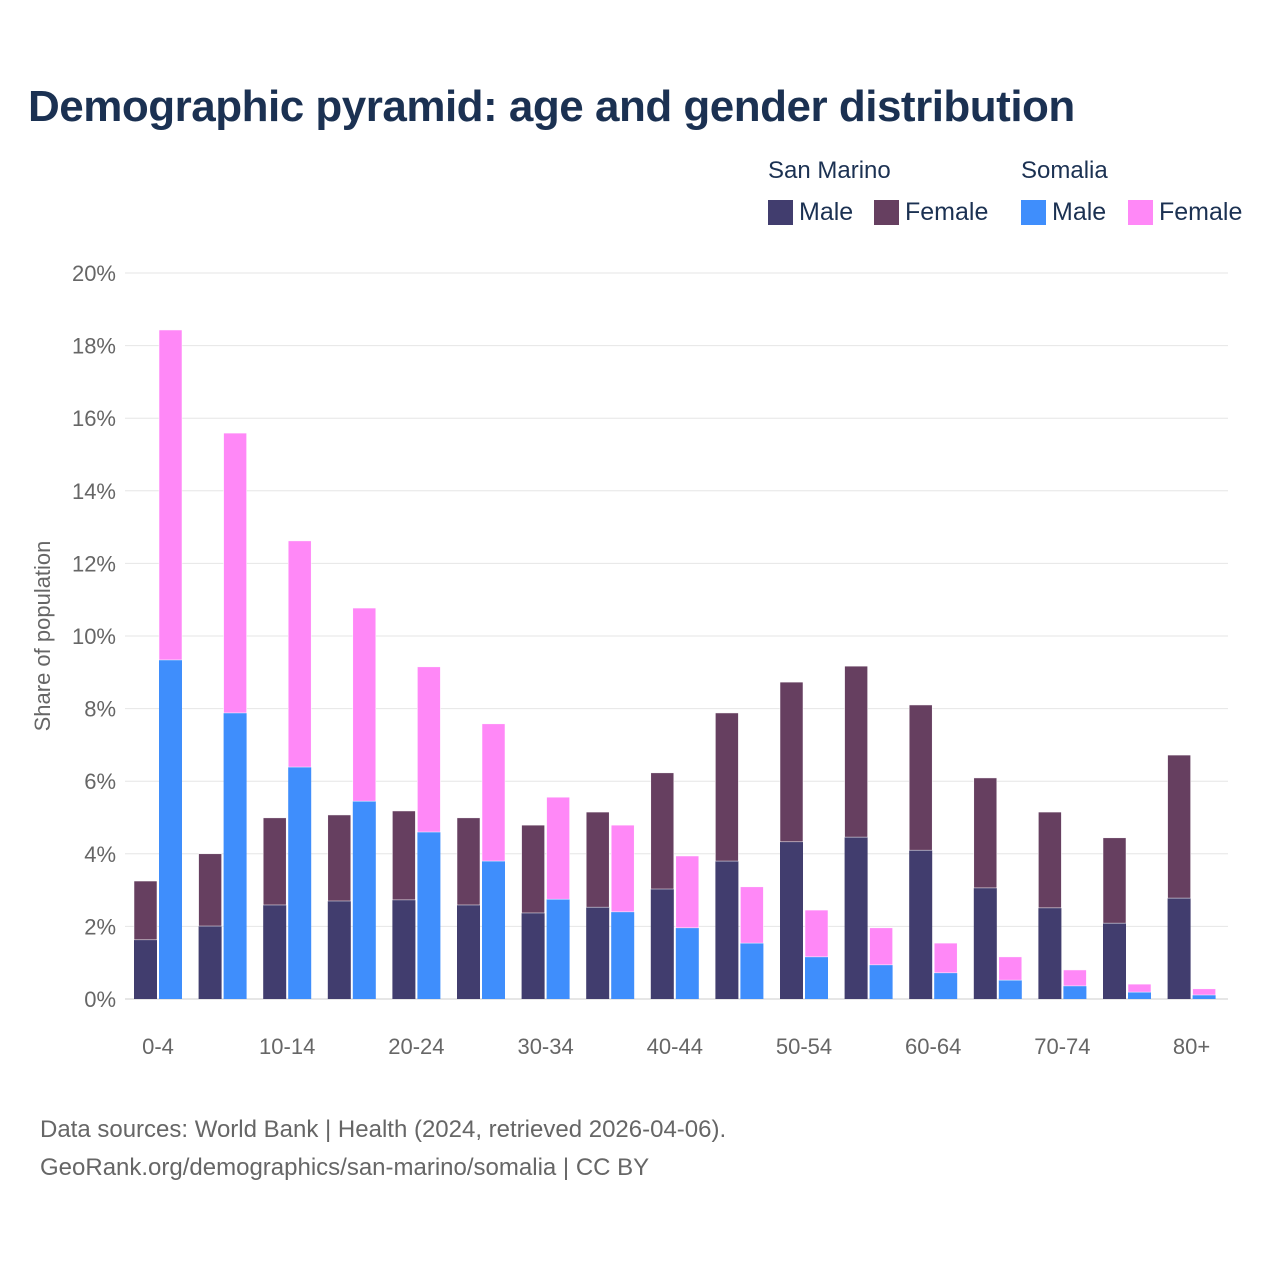  I want to click on x-tick-label: 10-14, so click(287, 1046).